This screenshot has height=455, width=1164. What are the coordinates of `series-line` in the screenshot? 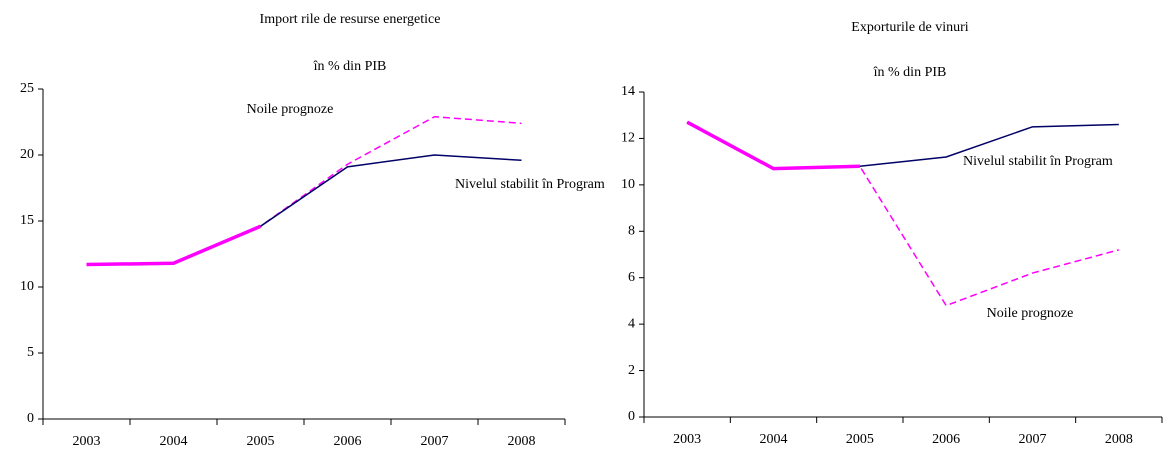 It's located at (304, 210).